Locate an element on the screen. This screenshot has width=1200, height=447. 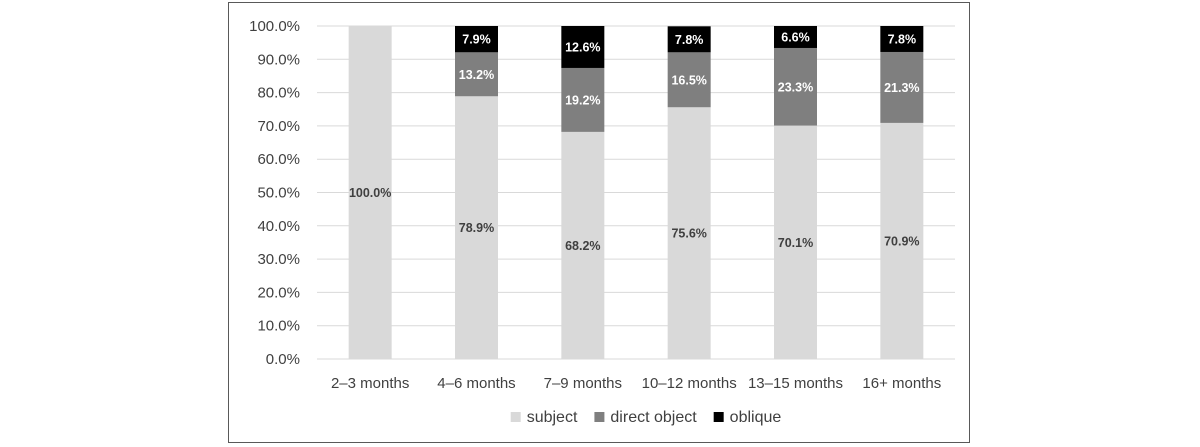
y-tick-label: 100.0% is located at coordinates (274, 26).